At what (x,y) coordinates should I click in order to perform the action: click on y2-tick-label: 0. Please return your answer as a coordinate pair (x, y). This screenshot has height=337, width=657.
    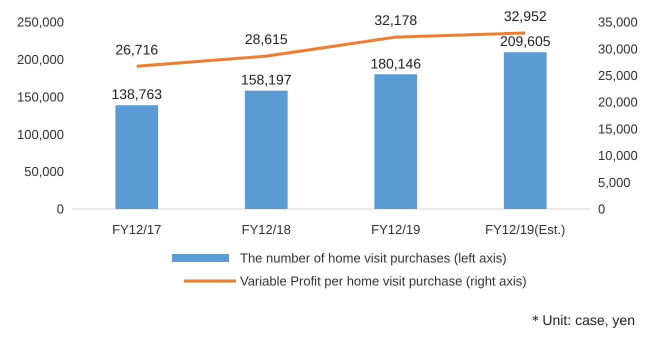
    Looking at the image, I should click on (602, 209).